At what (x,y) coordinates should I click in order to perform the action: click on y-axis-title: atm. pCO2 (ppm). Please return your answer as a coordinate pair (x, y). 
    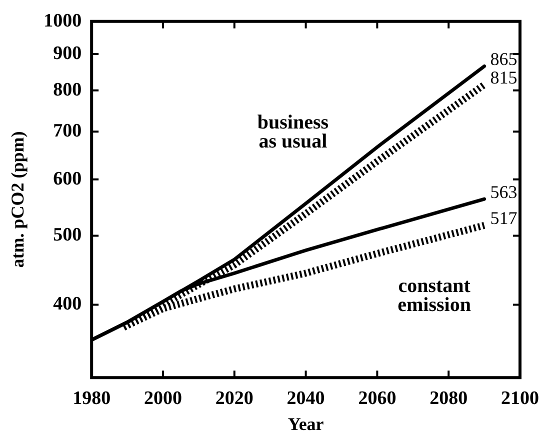
    Looking at the image, I should click on (17, 199).